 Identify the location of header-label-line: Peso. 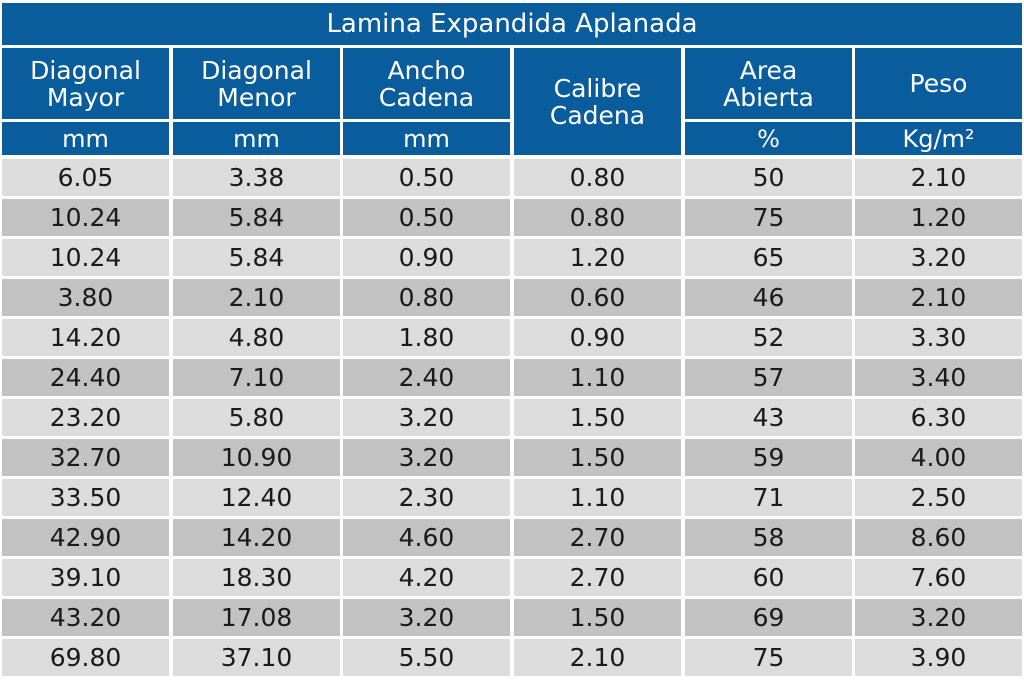
(938, 83).